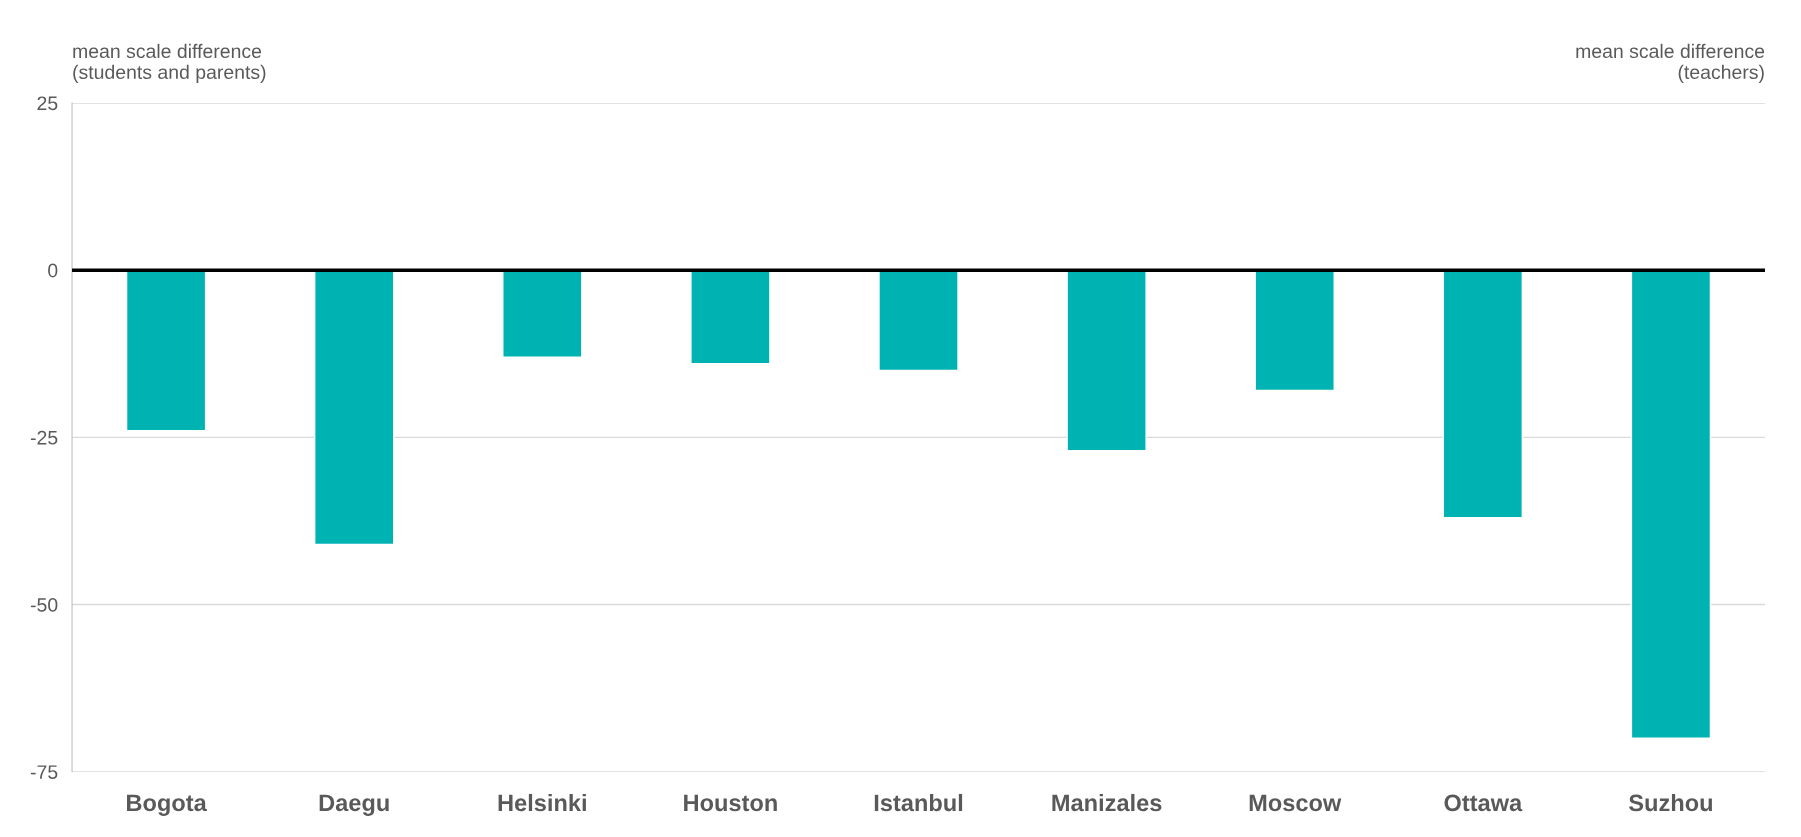  Describe the element at coordinates (1483, 803) in the screenshot. I see `x-tick-label: Ottawa` at that location.